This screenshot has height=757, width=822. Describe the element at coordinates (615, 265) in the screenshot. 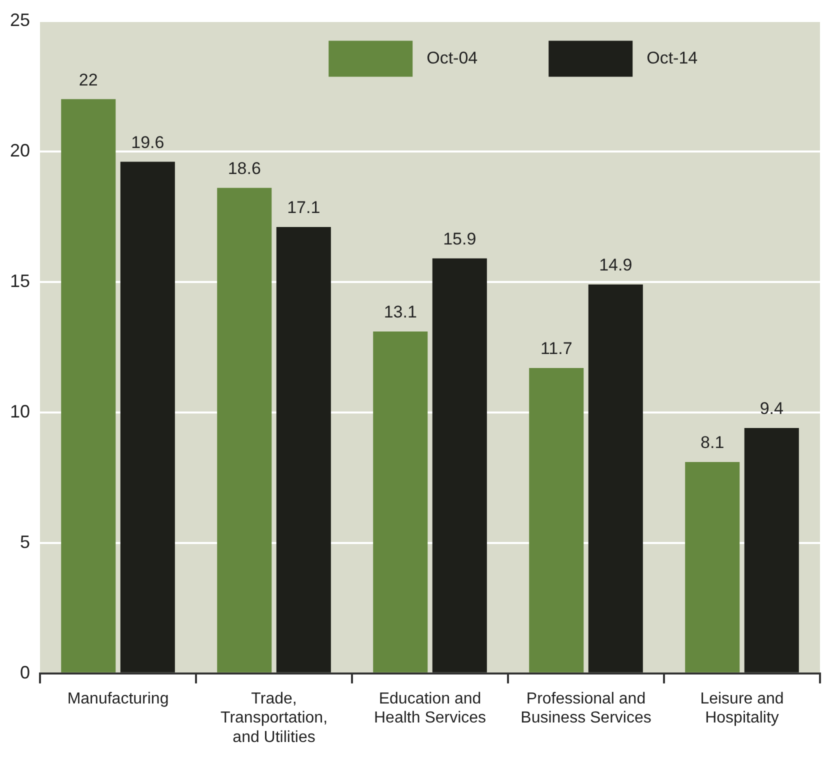

I see `data-label: 14.9` at that location.